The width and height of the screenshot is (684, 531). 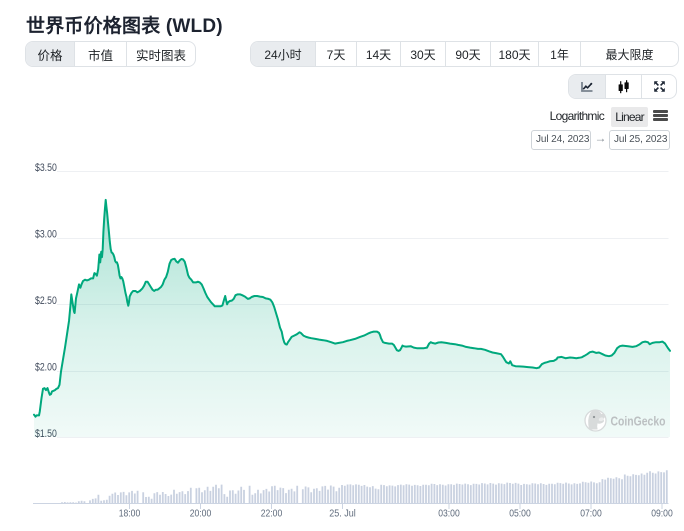 I want to click on svg-text: $2.00, so click(x=46, y=368).